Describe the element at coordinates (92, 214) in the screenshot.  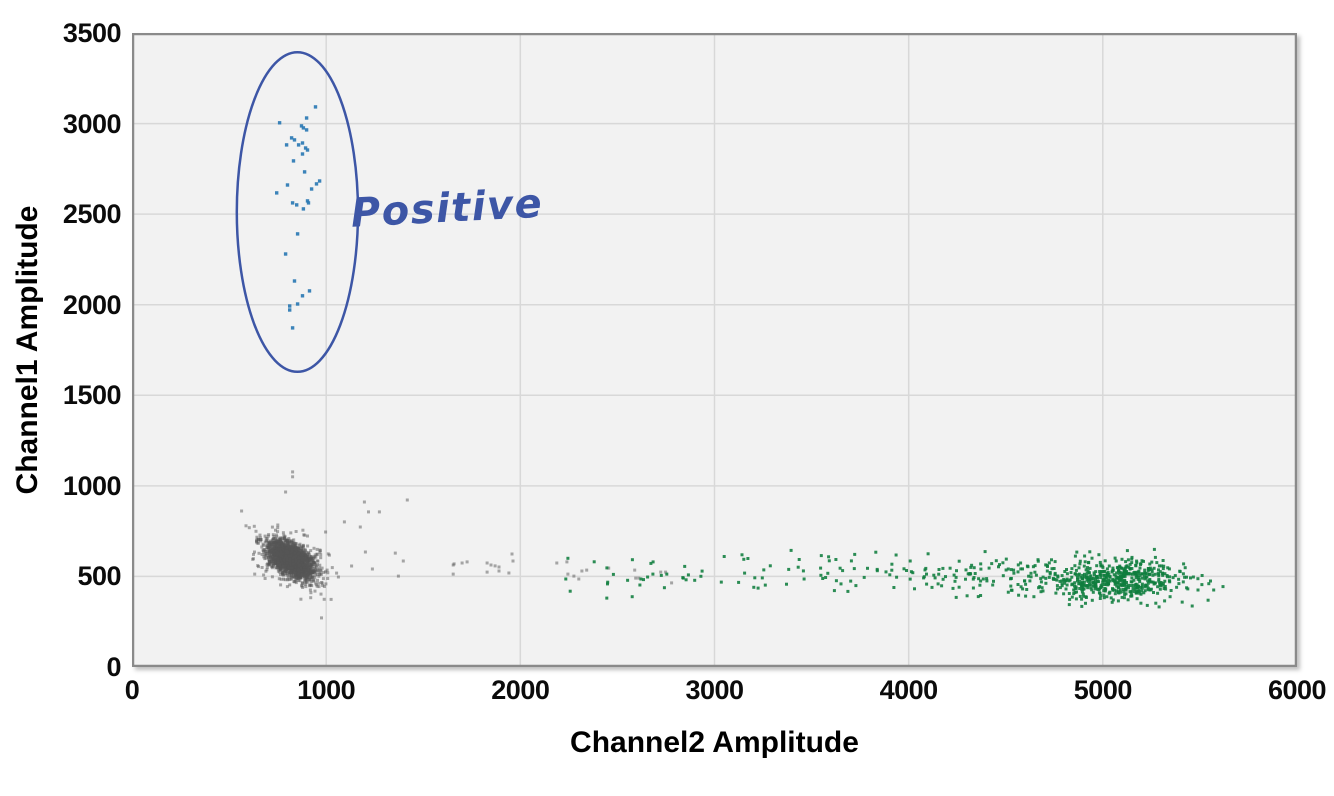
I see `y-tick-label: 2500` at that location.